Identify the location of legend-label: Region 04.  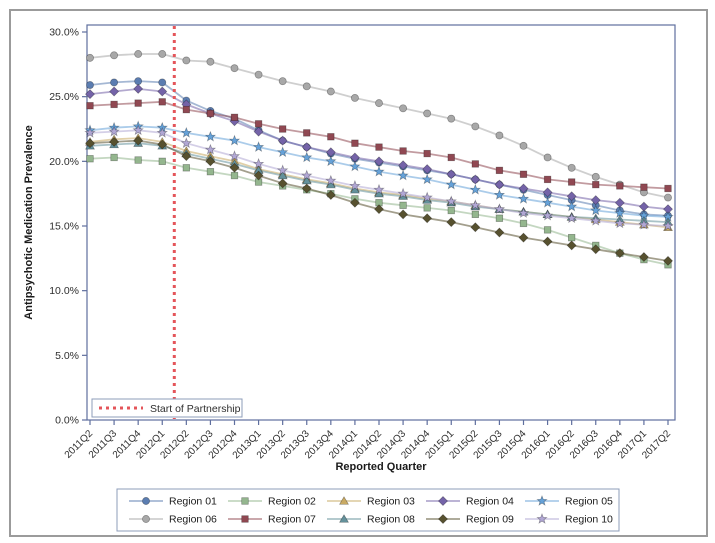
(490, 502).